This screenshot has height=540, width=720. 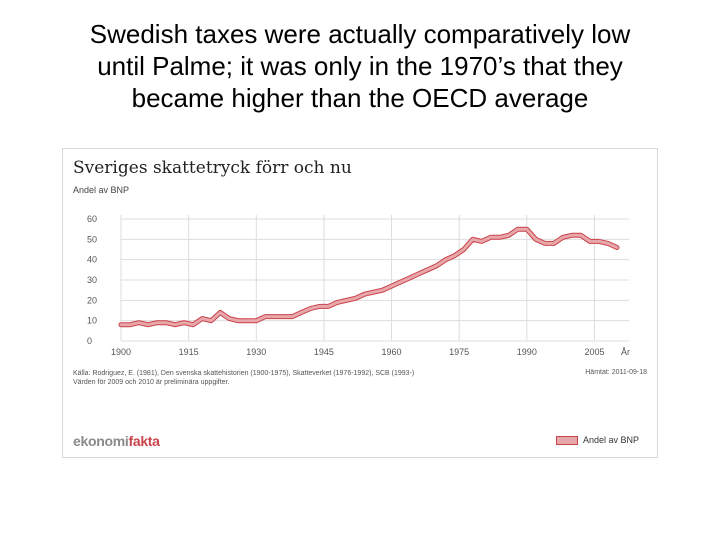 I want to click on legend-swatch, so click(x=566, y=440).